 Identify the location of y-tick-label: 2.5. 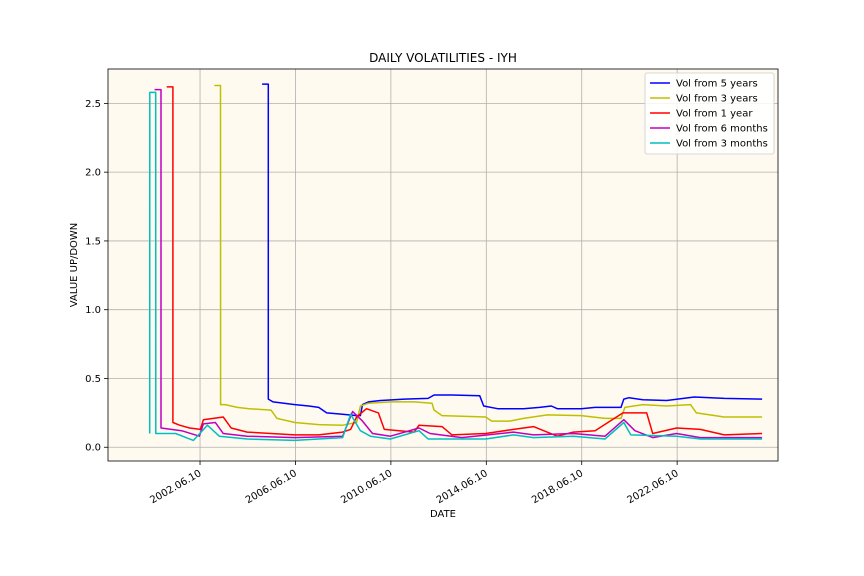
(93, 104).